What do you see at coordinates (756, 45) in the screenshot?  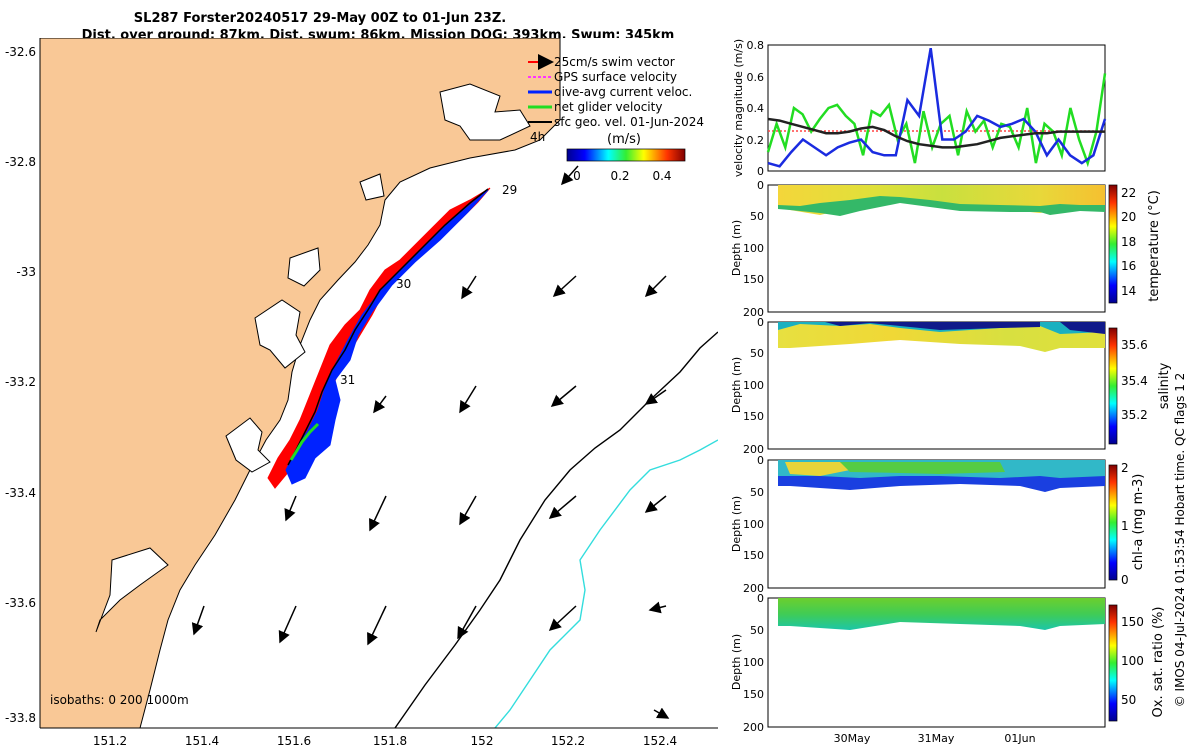 I see `vel-ytick: 0.8` at bounding box center [756, 45].